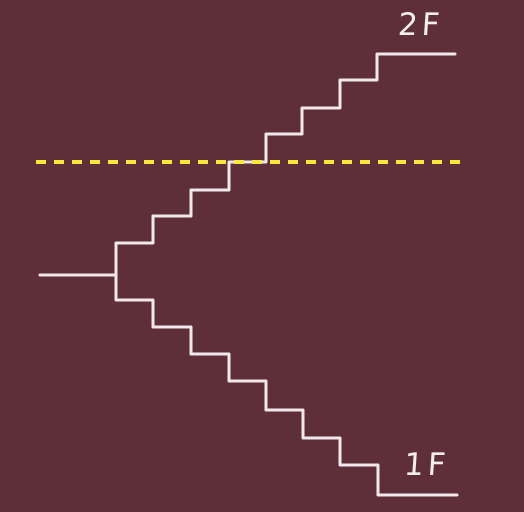 The width and height of the screenshot is (524, 512). I want to click on first-floor-label: 1F, so click(426, 465).